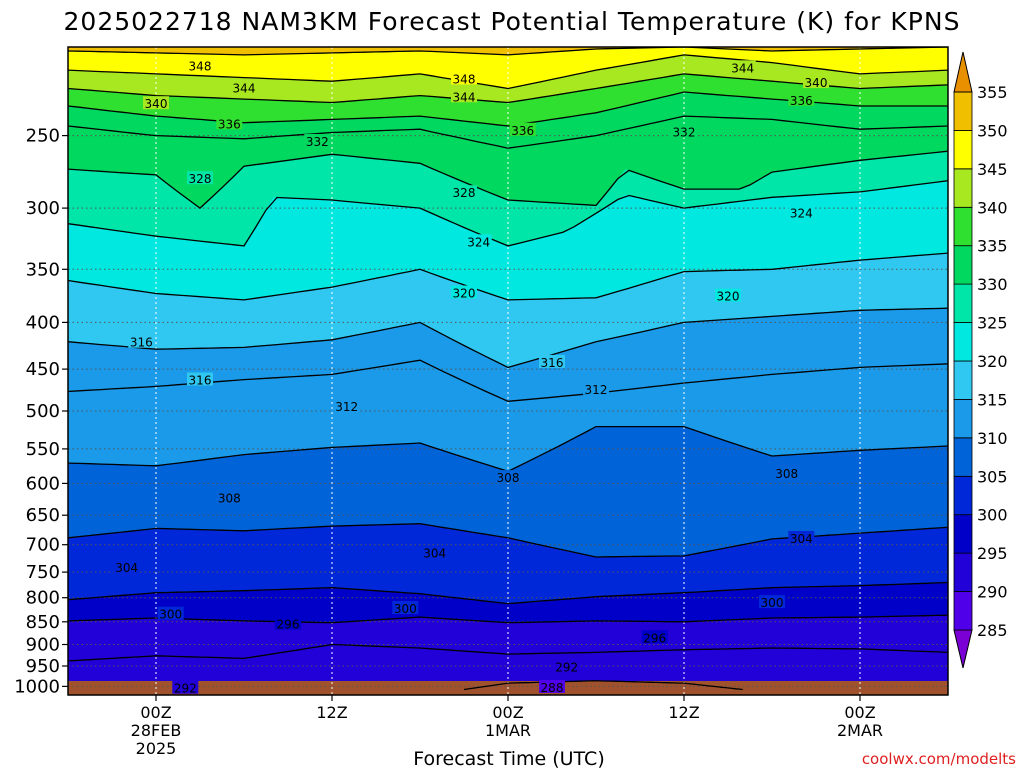 This screenshot has width=1024, height=772. I want to click on colorbar-label-315: 315, so click(992, 399).